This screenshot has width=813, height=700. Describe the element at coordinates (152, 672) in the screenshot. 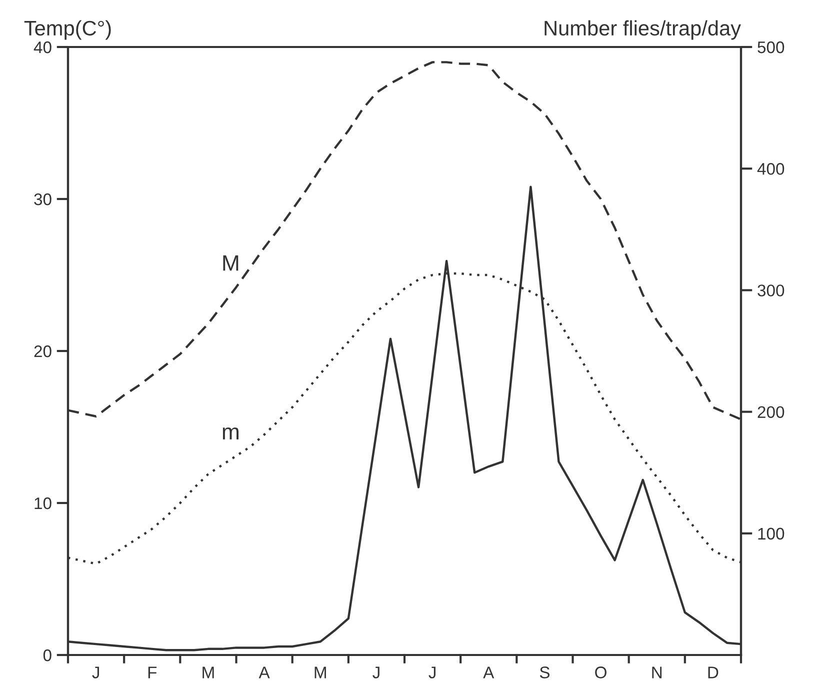

I see `x-tick-label: F` at that location.